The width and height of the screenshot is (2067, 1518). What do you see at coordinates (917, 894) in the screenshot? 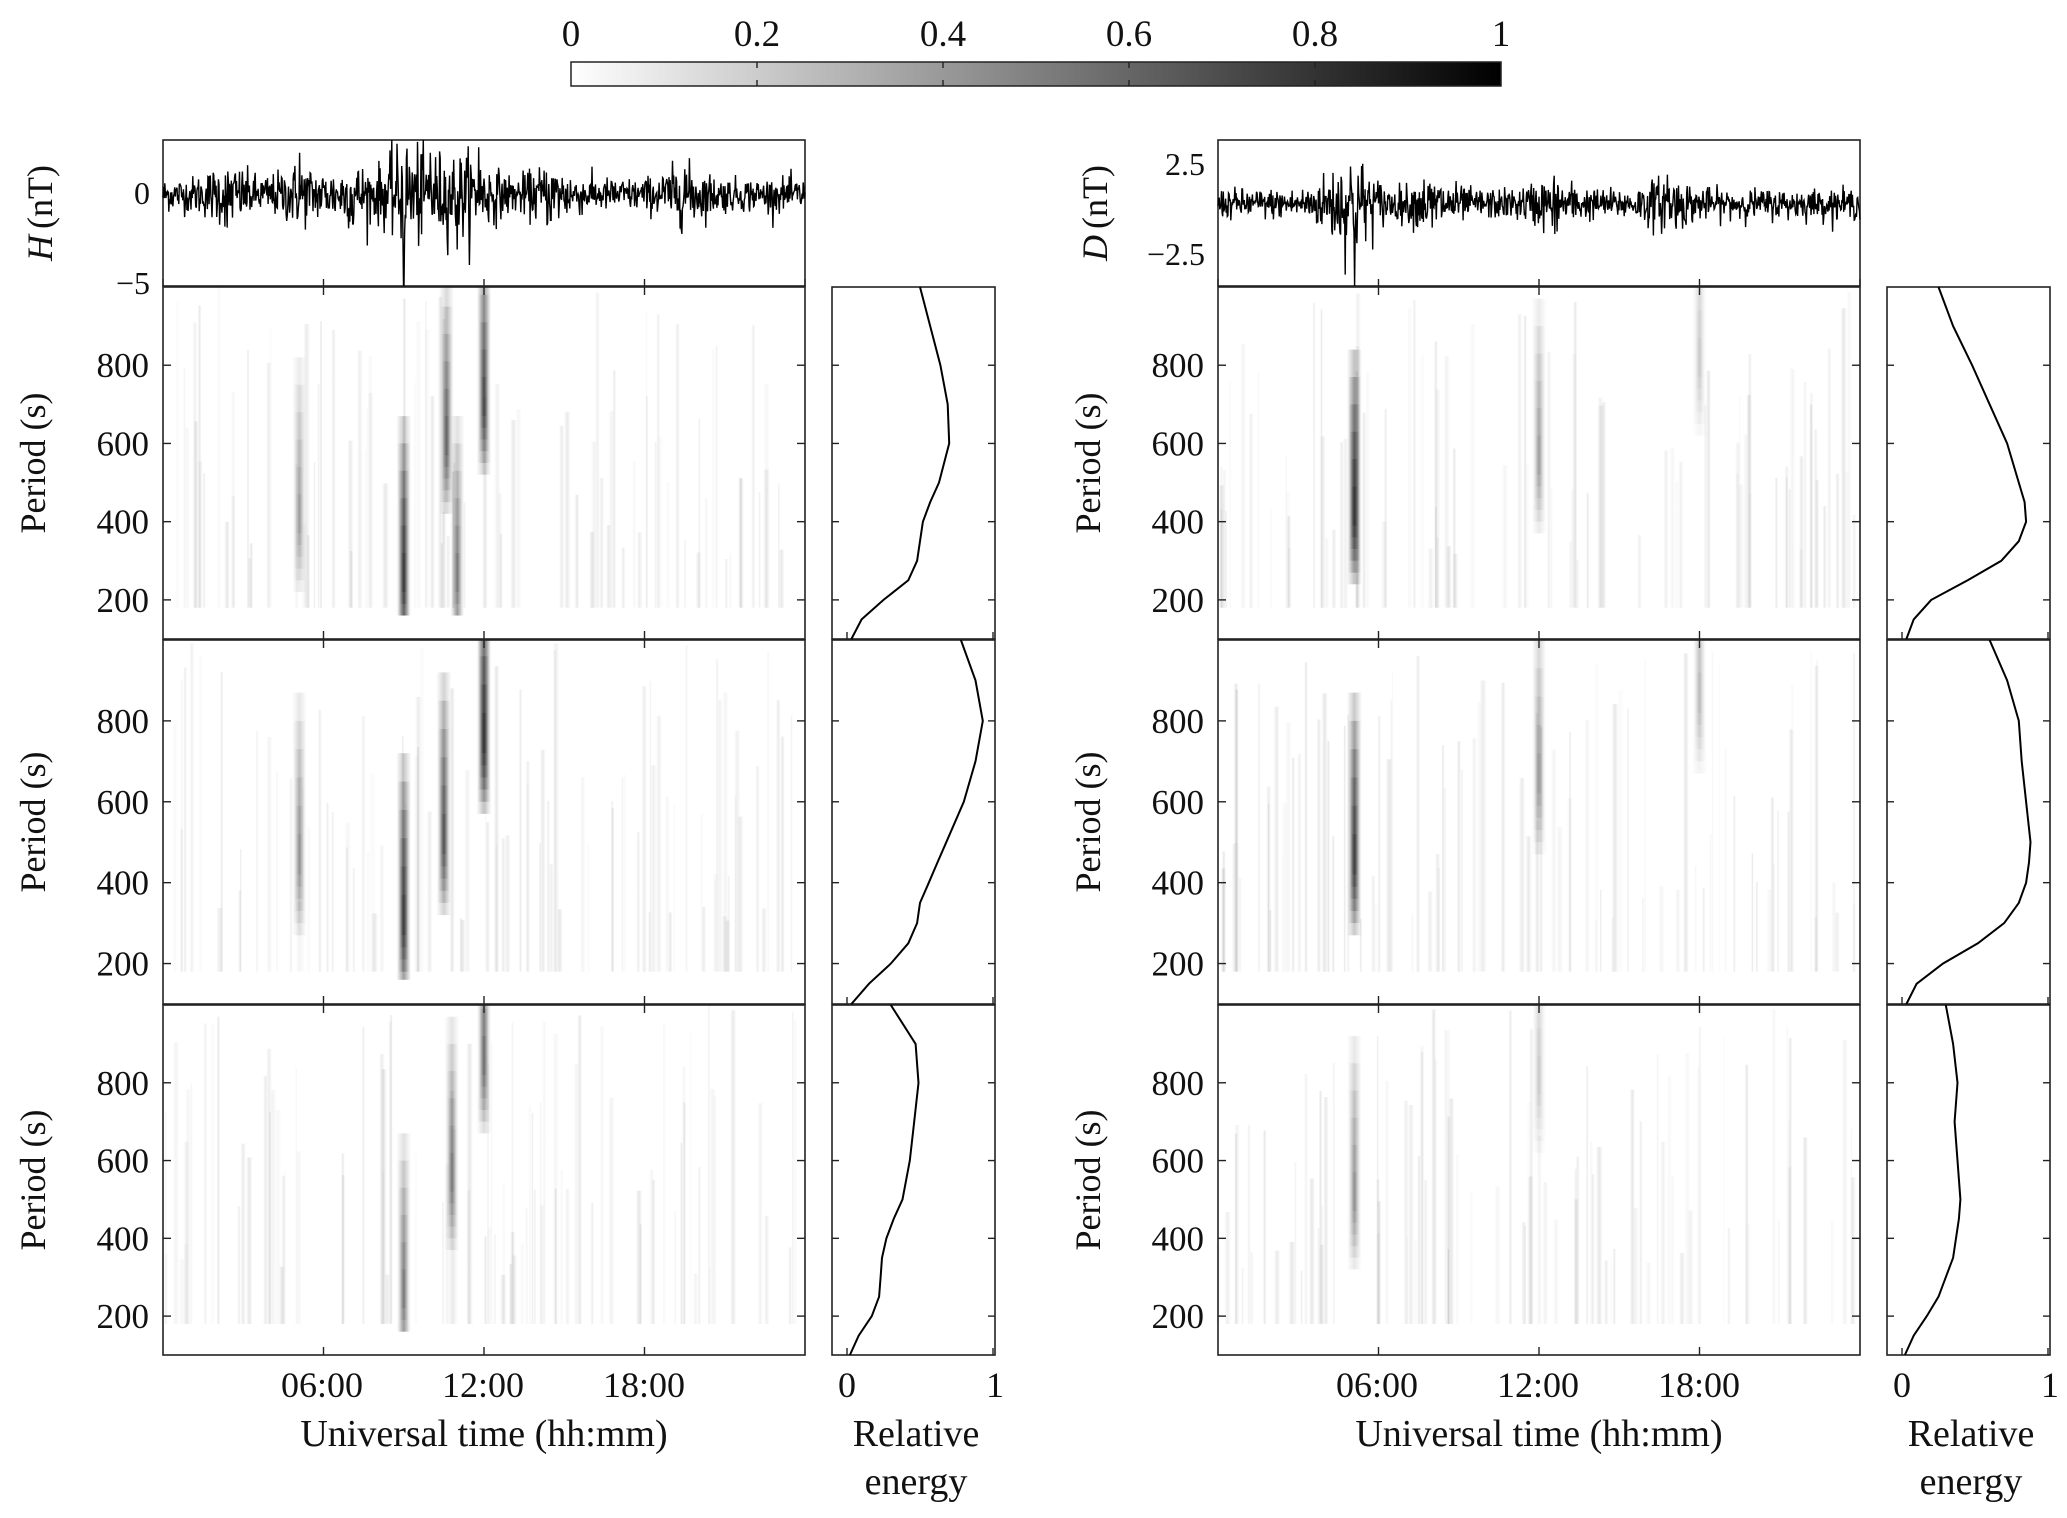
I see `h-energy-column: 0 1 Relative energy` at bounding box center [917, 894].